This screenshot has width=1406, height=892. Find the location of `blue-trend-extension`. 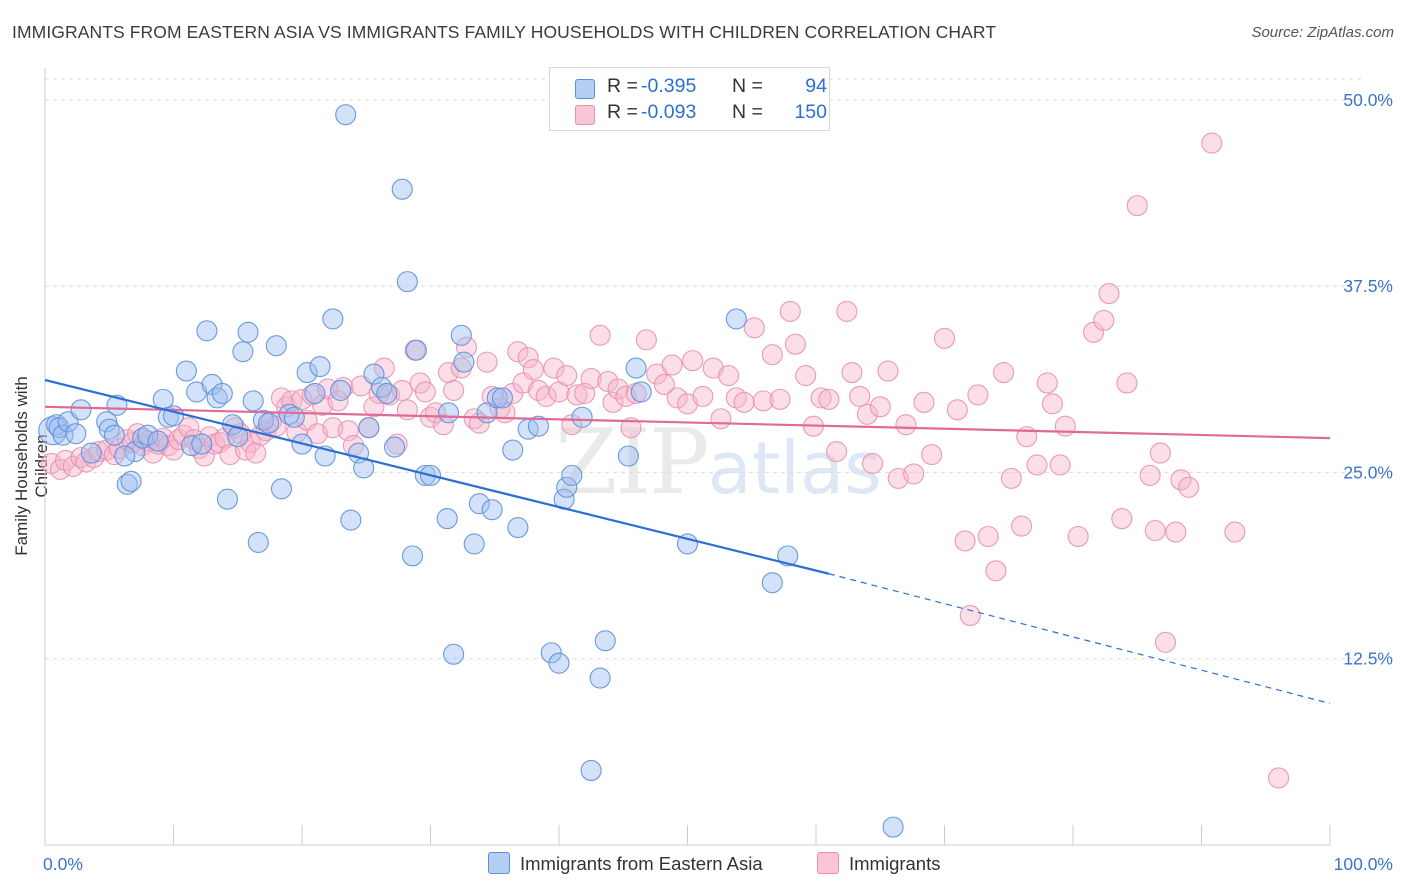

blue-trend-extension is located at coordinates (1079, 638).